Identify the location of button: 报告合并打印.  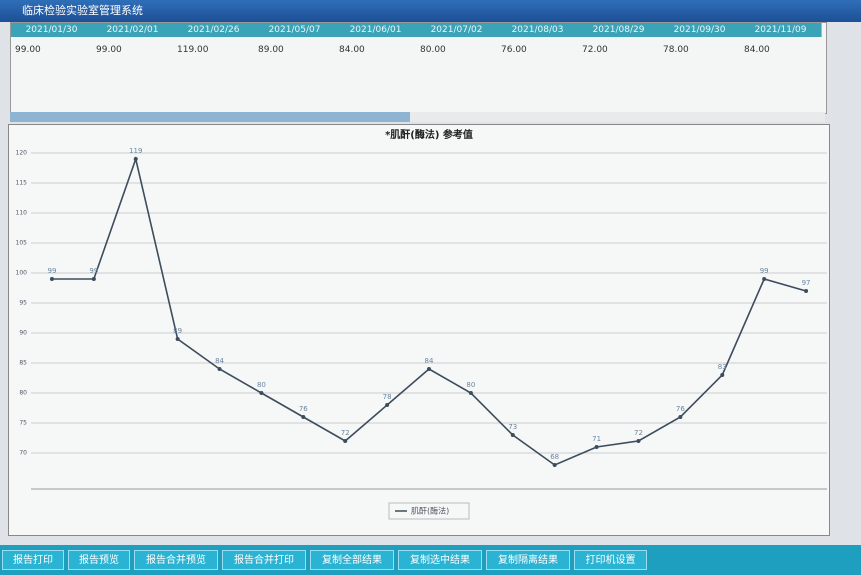
(264, 560).